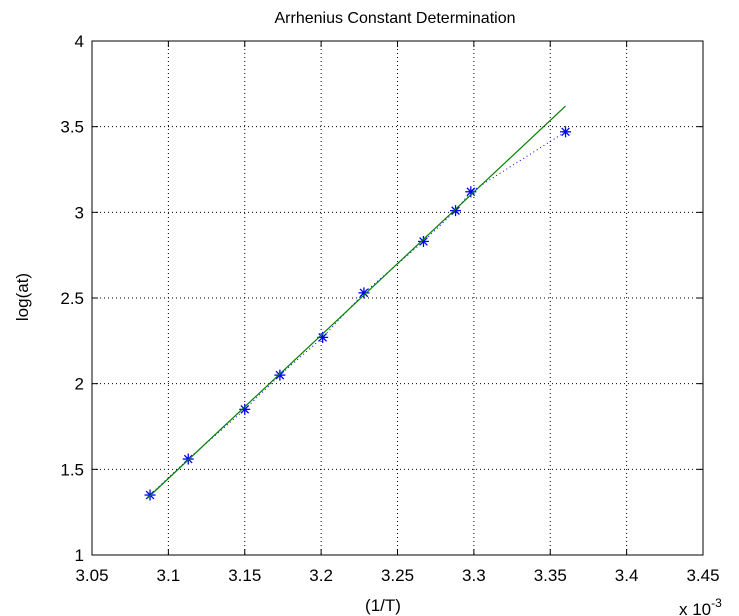 Image resolution: width=739 pixels, height=616 pixels. What do you see at coordinates (72, 127) in the screenshot?
I see `y-tick-label: 3.5` at bounding box center [72, 127].